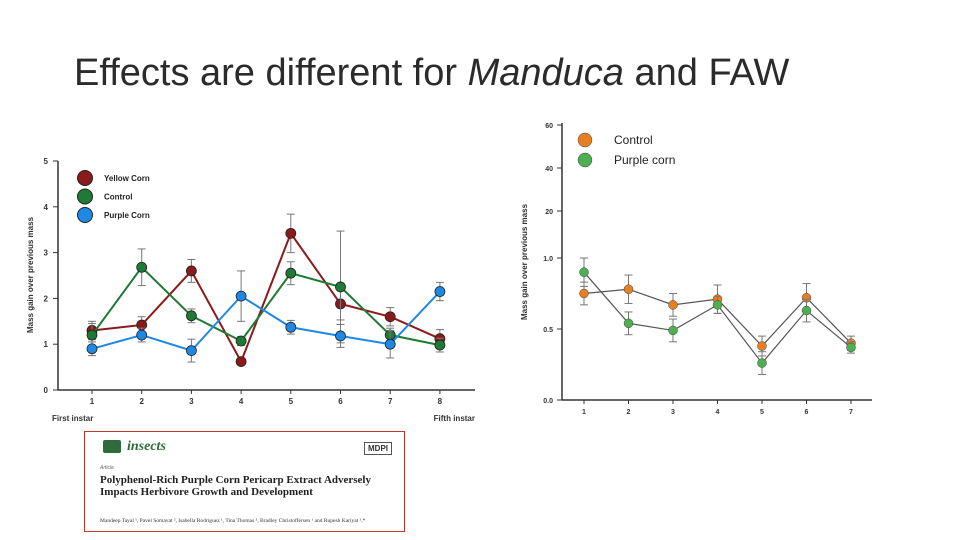 This screenshot has width=960, height=540. Describe the element at coordinates (807, 412) in the screenshot. I see `x-tick-label-faw: 6` at that location.